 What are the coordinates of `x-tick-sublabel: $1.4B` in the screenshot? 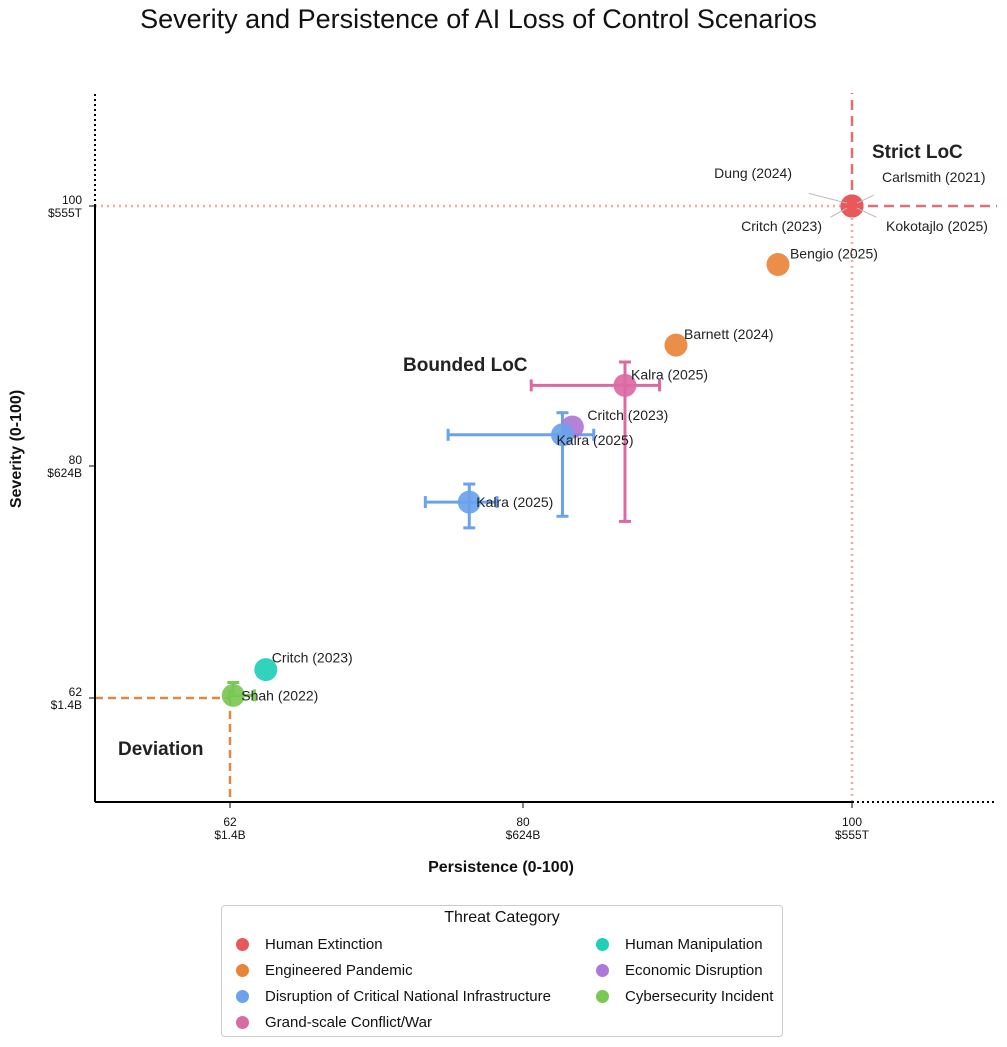 It's located at (229, 835).